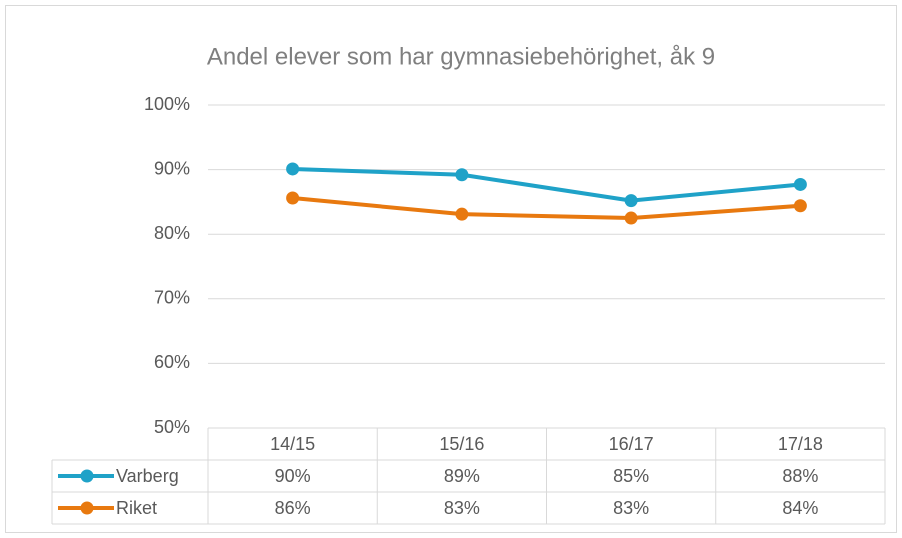 The width and height of the screenshot is (902, 538). Describe the element at coordinates (147, 476) in the screenshot. I see `legend-label: Varberg` at that location.